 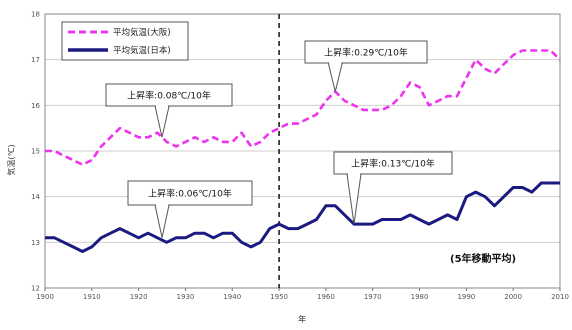 I want to click on y-tick-label: 18, so click(x=35, y=15).